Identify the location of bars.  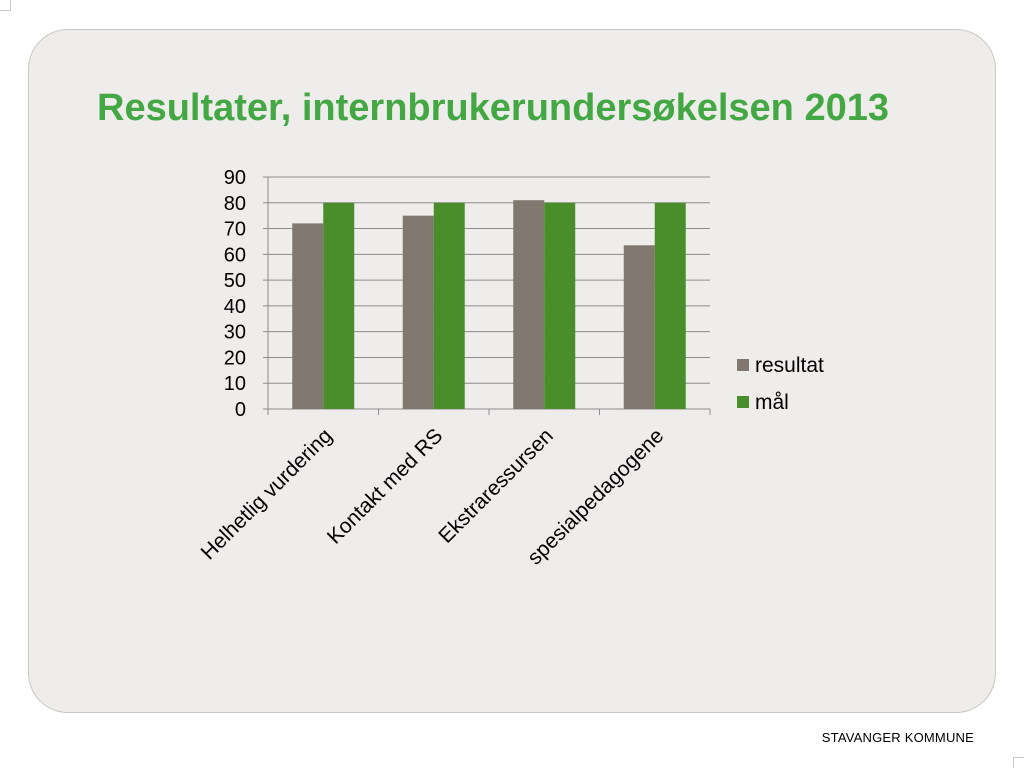
(489, 304).